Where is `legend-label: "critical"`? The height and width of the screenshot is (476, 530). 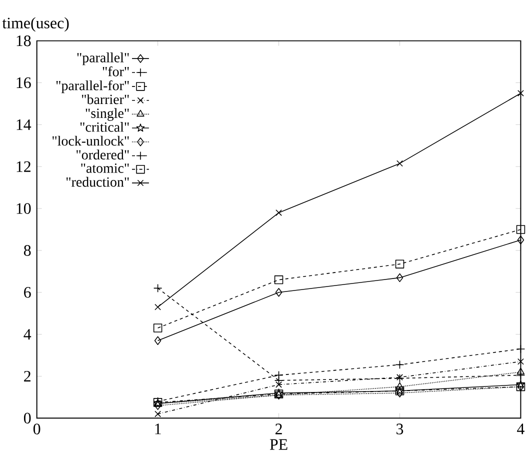 legend-label: "critical" is located at coordinates (104, 127).